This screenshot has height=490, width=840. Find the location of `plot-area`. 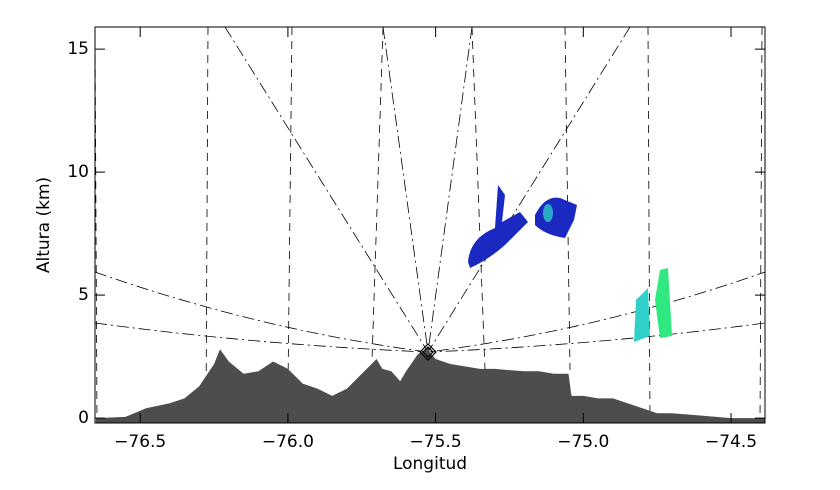

plot-area is located at coordinates (430, 386).